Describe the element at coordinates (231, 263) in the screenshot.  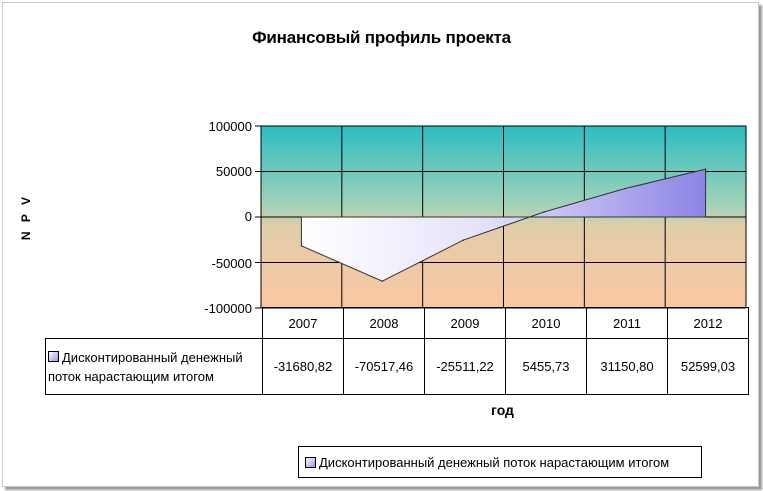
I see `y-tick-label: -50000` at that location.